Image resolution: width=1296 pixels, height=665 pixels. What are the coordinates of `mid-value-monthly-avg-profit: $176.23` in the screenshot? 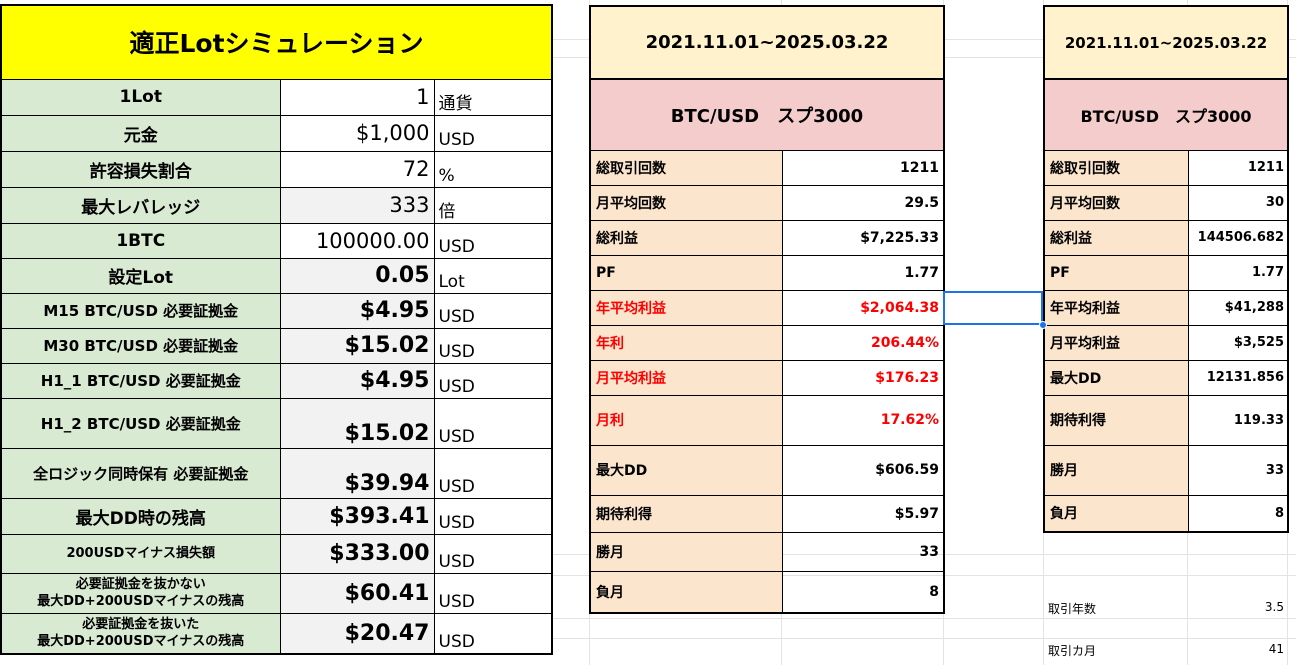 It's located at (863, 377).